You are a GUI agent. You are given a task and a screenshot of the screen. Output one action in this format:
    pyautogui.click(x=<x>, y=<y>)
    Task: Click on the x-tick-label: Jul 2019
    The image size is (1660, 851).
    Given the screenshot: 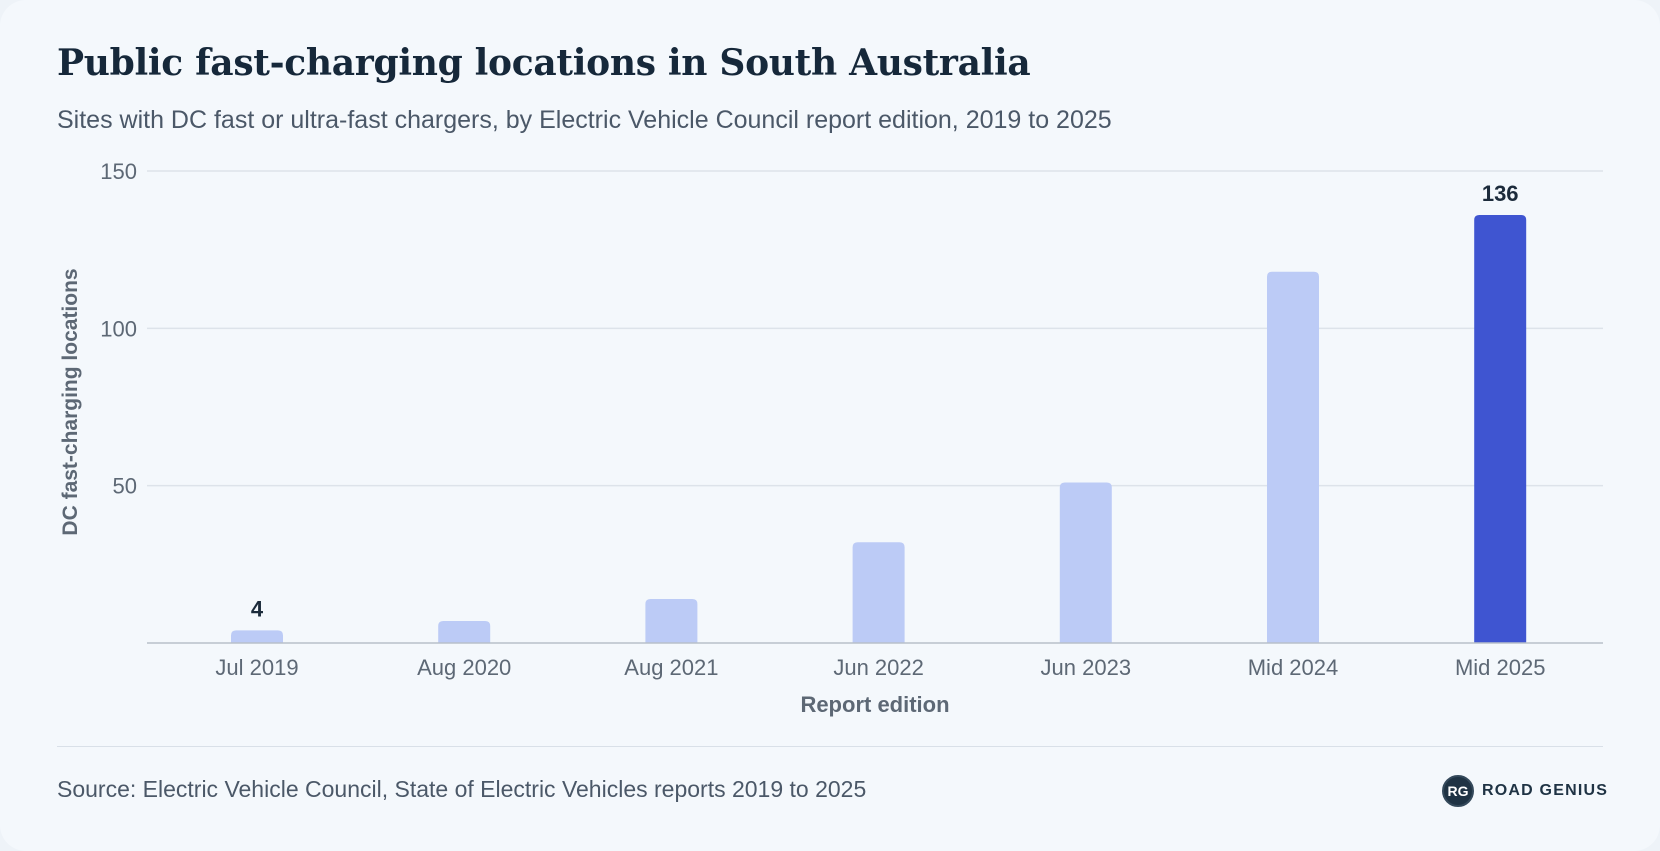 What is the action you would take?
    pyautogui.click(x=256, y=667)
    